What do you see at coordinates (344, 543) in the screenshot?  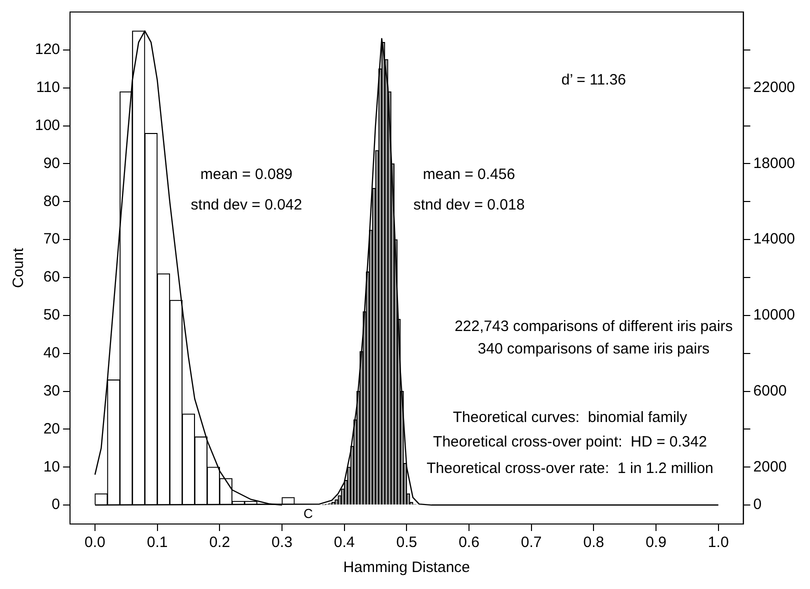 I see `x-tick-label: 0.4` at bounding box center [344, 543].